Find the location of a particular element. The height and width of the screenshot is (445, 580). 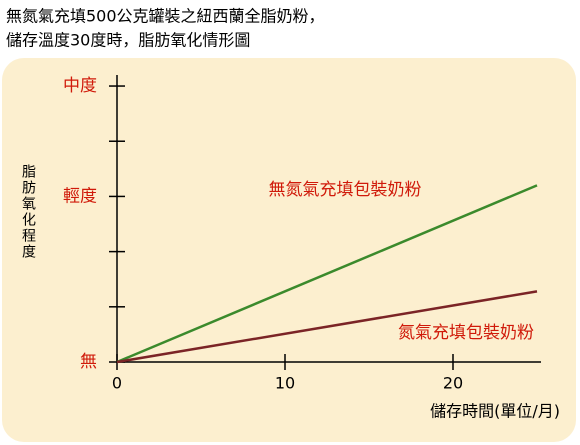

series-label: 氮氣充填包裝奶粉 is located at coordinates (466, 333).